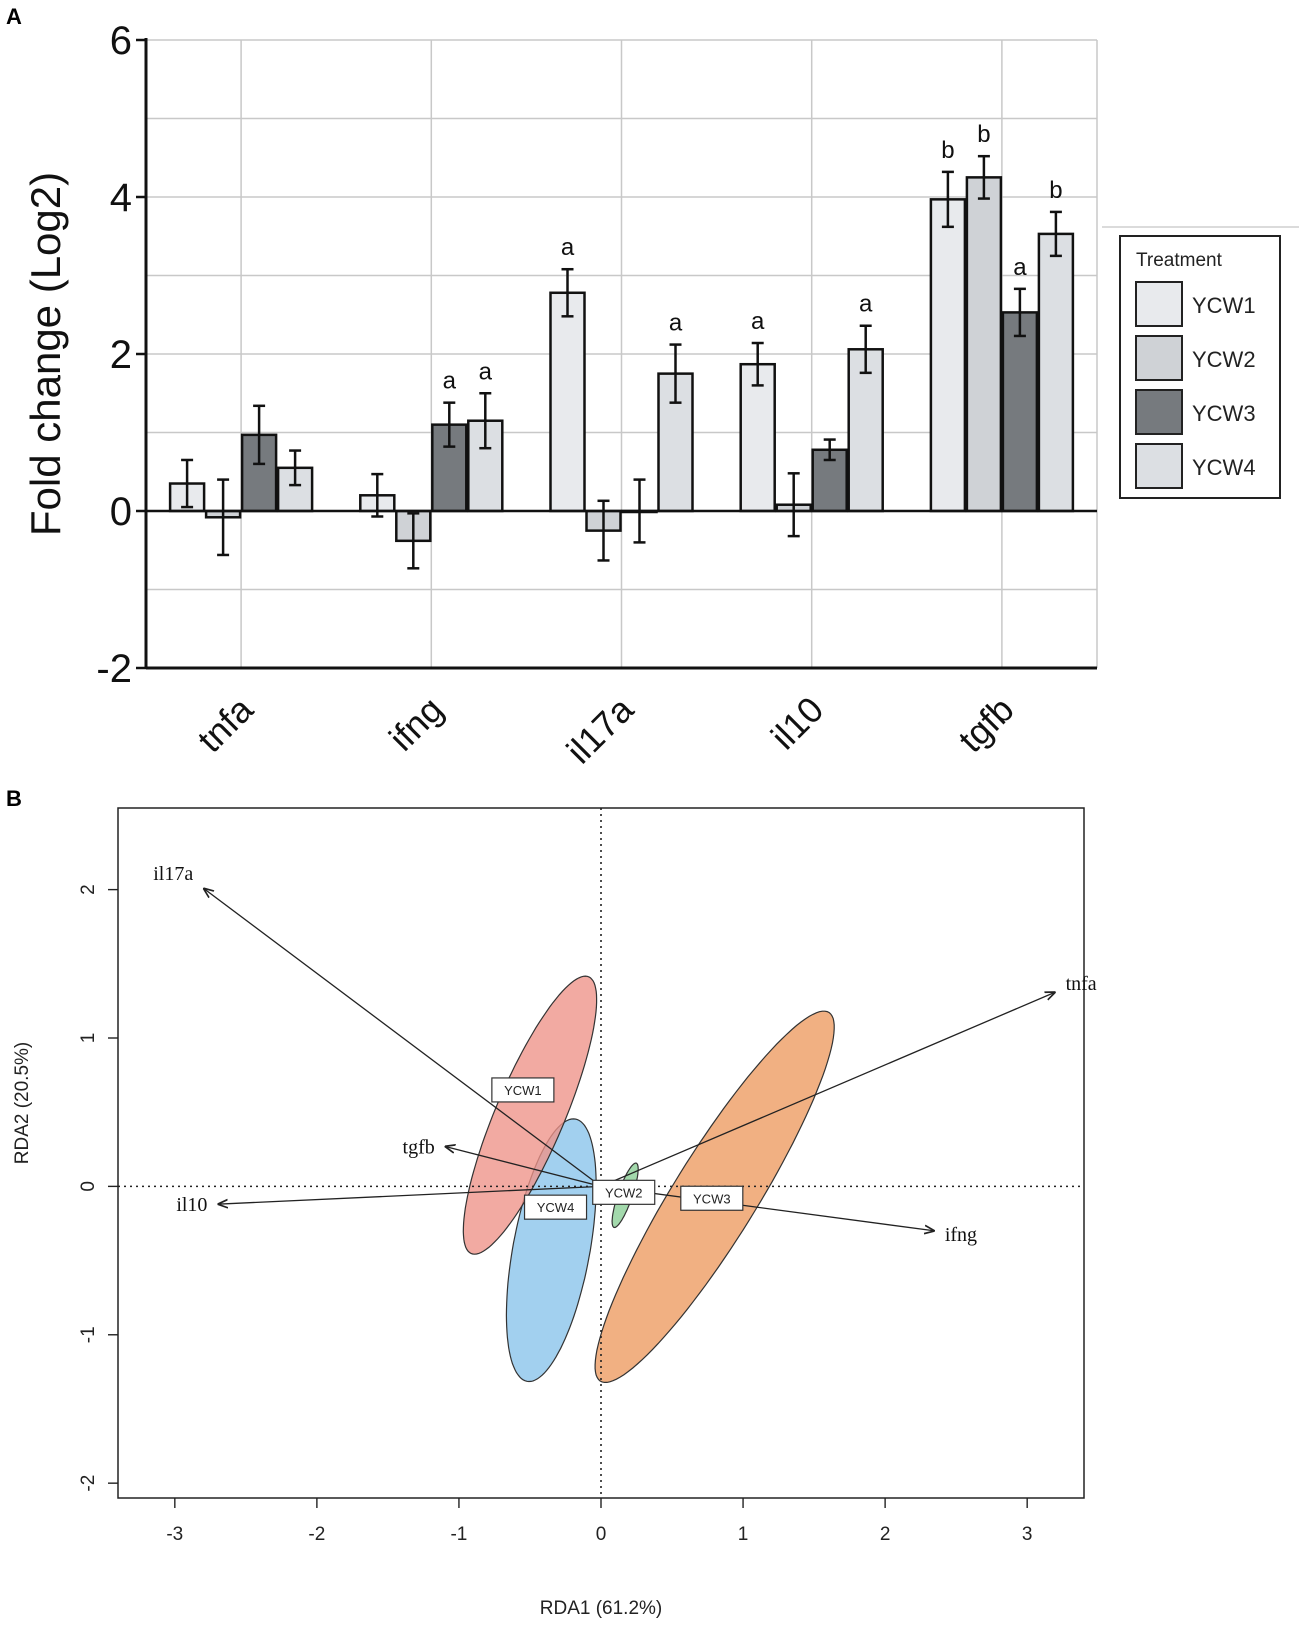 This screenshot has height=1625, width=1299. What do you see at coordinates (1159, 358) in the screenshot?
I see `legend-swatch-YCW2` at bounding box center [1159, 358].